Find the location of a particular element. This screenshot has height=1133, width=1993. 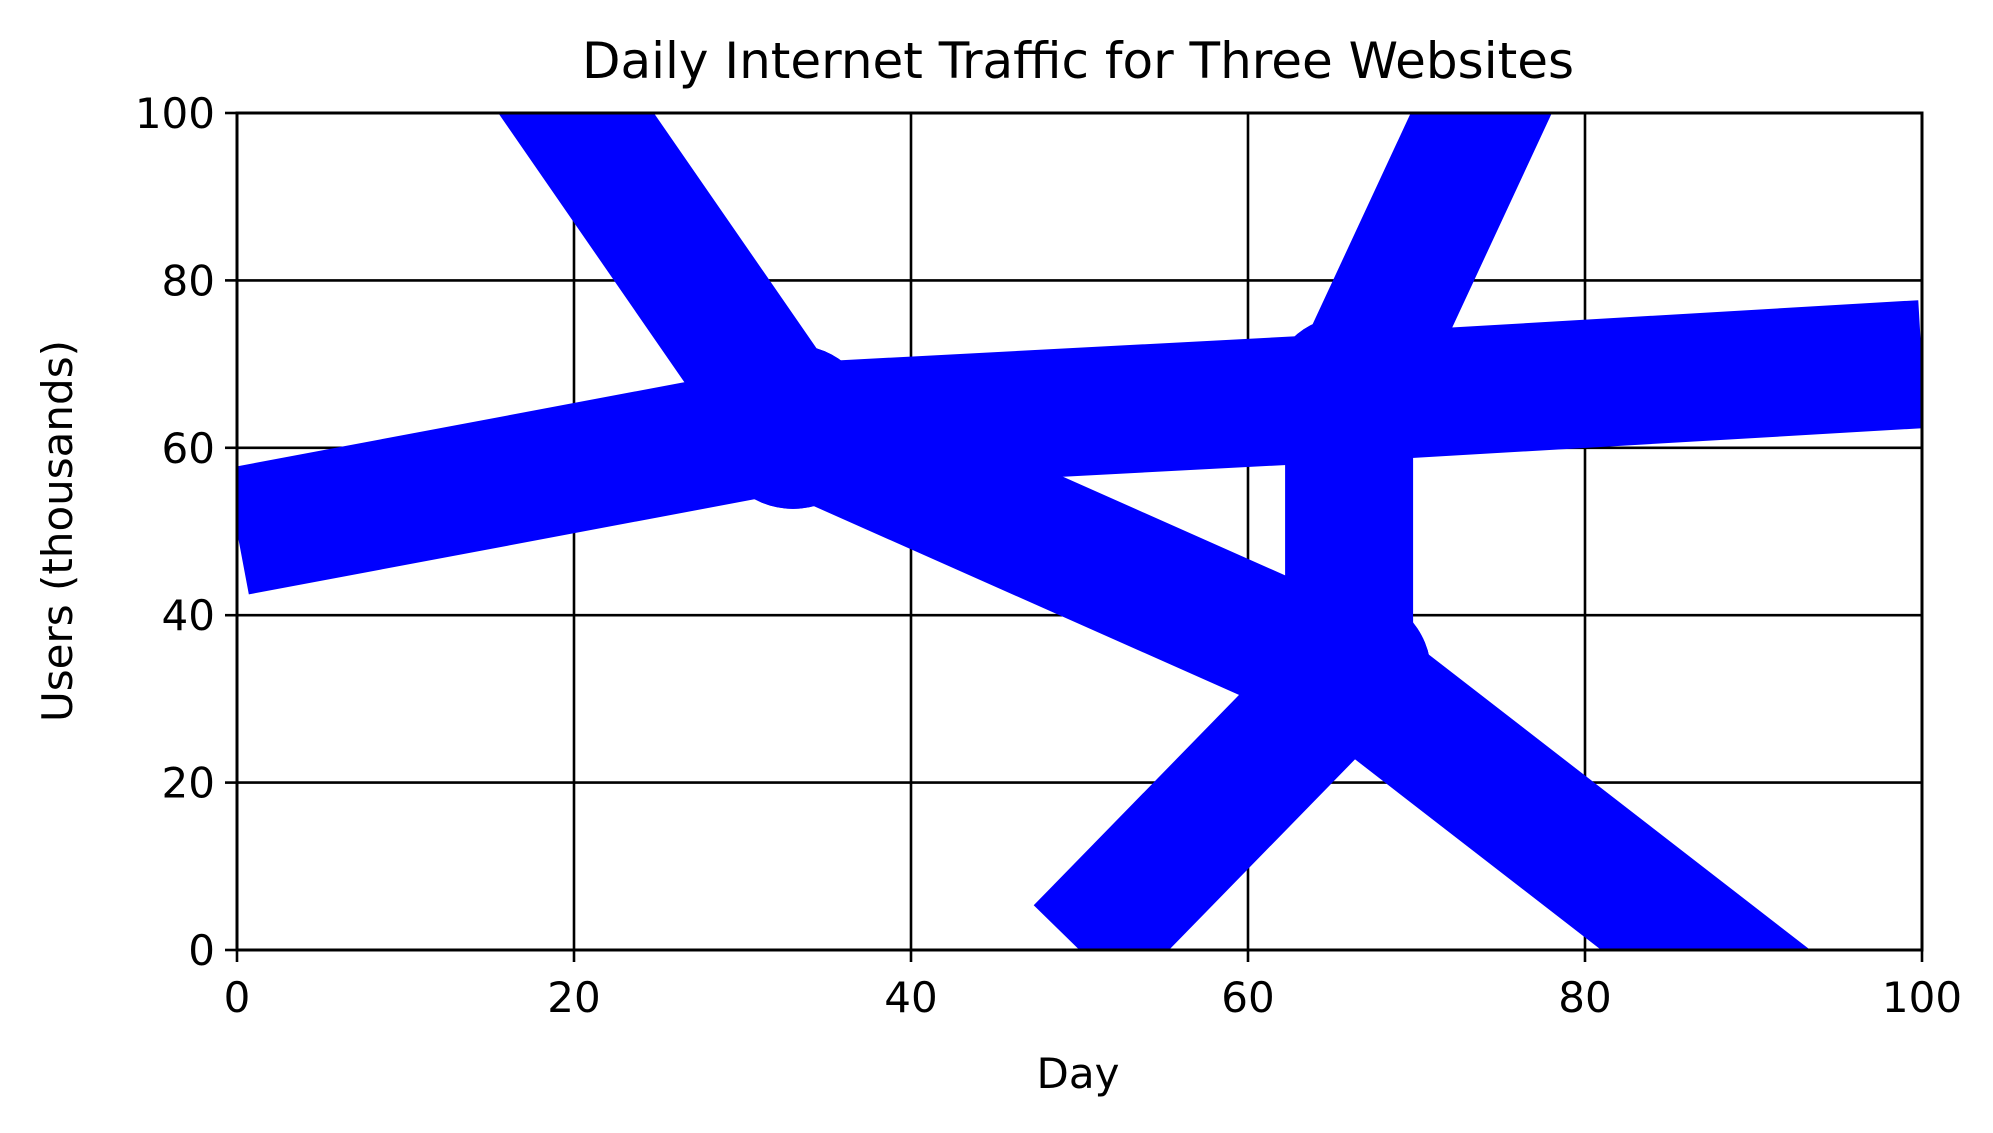

x-tick-label: 80 is located at coordinates (1584, 997).